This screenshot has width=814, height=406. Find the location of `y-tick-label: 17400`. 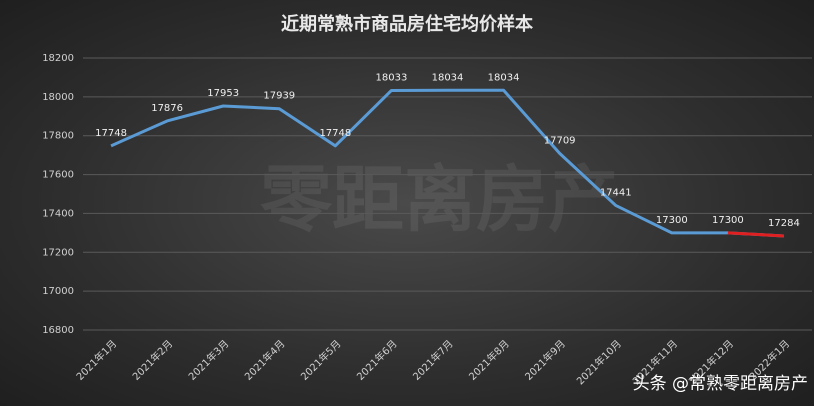

y-tick-label: 17400 is located at coordinates (58, 213).